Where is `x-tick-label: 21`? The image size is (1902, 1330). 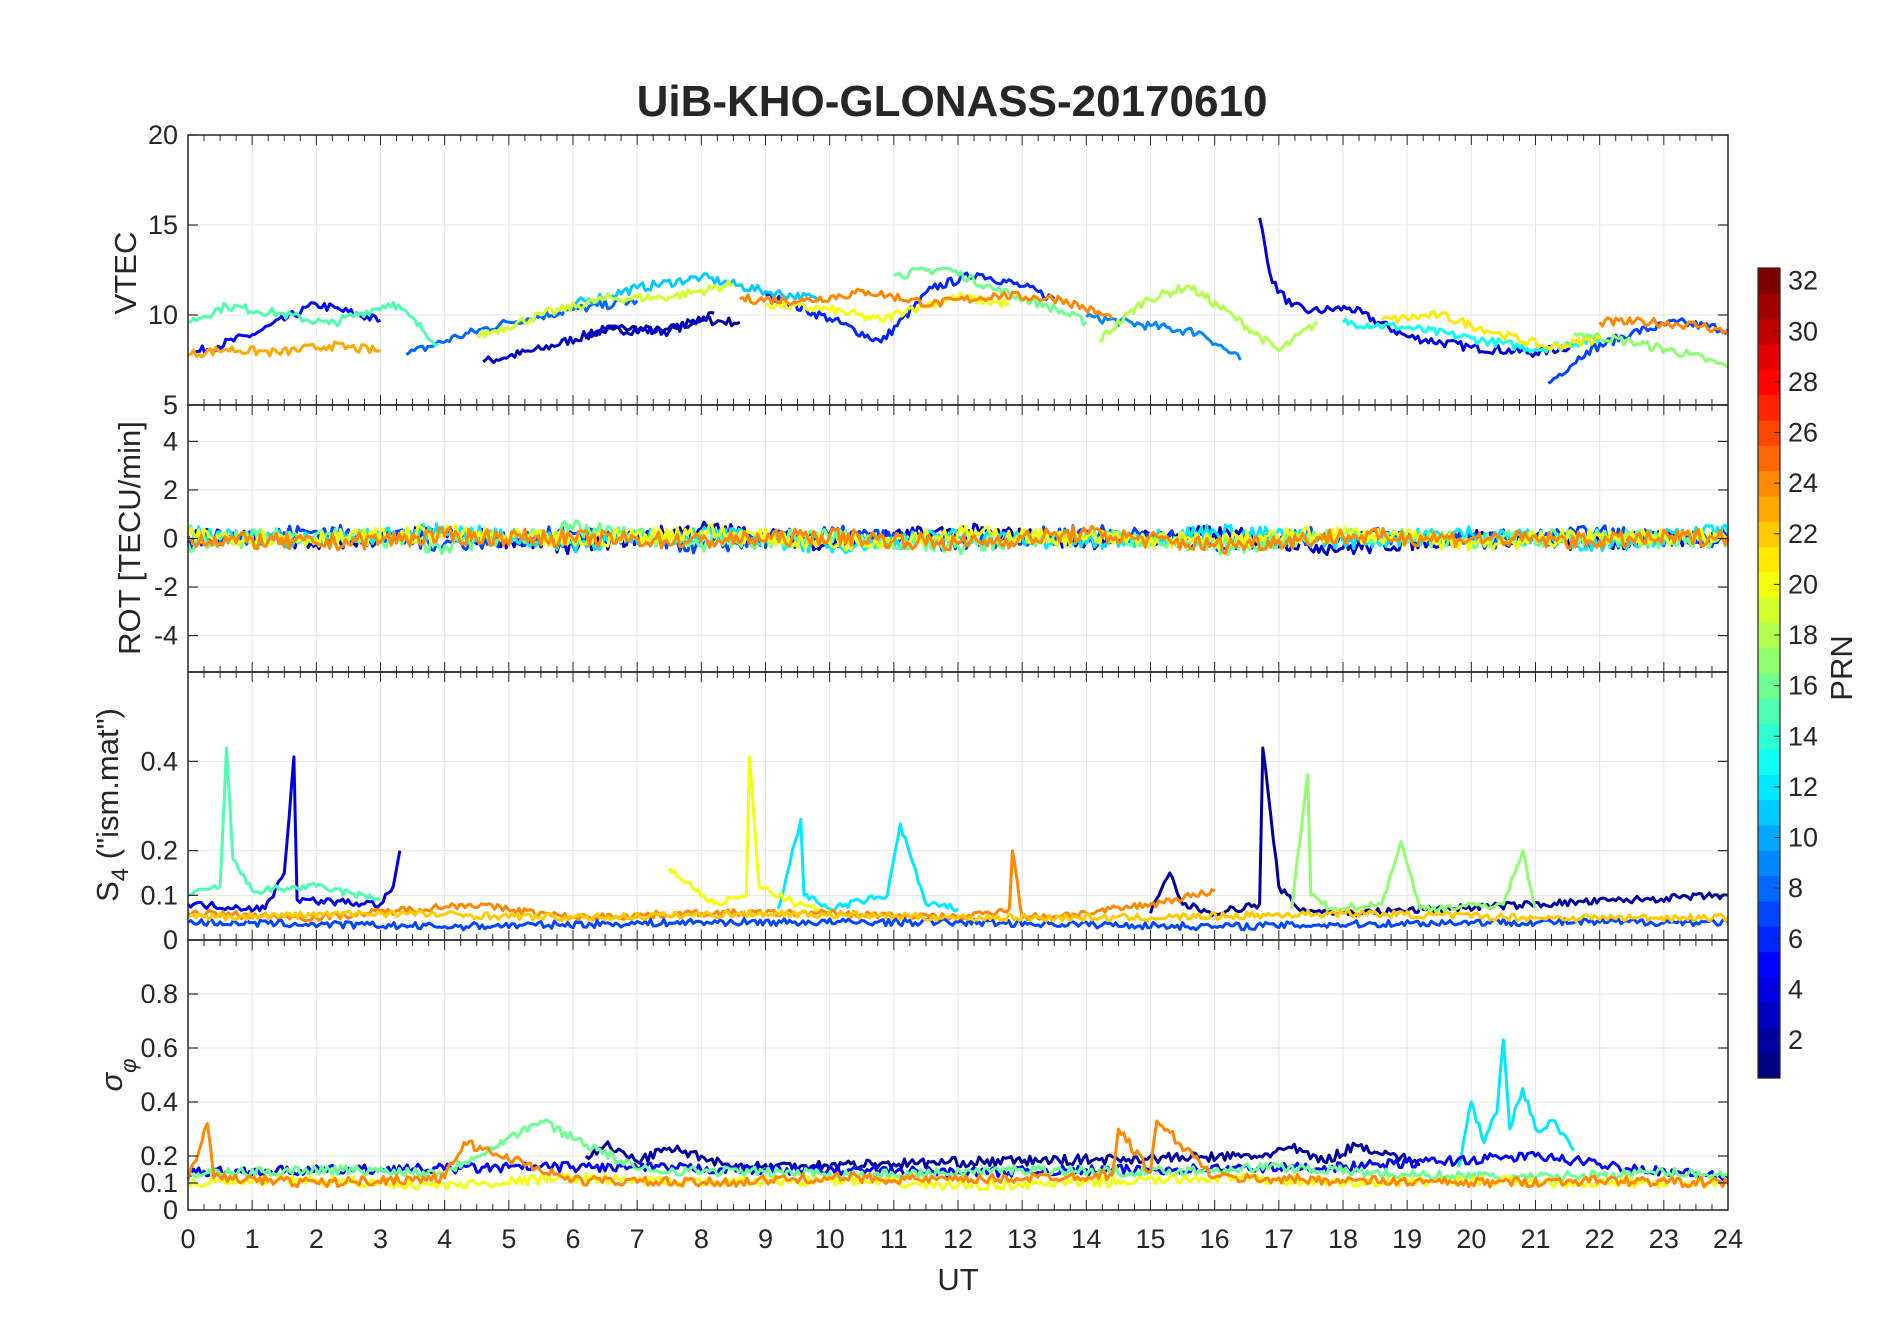 x-tick-label: 21 is located at coordinates (1535, 1239).